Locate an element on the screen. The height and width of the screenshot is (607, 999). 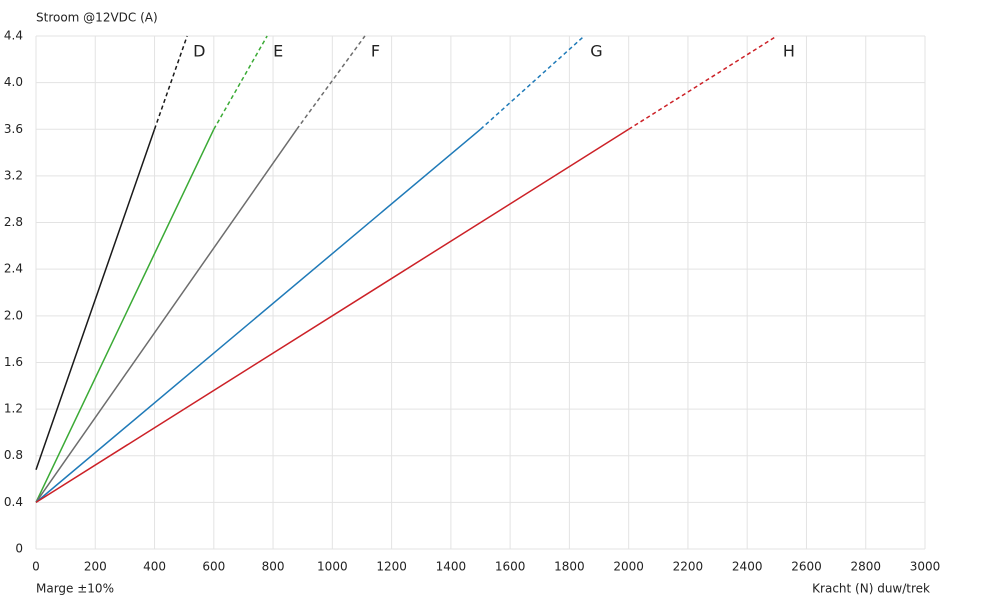
x-tick-label: 600 is located at coordinates (213, 567).